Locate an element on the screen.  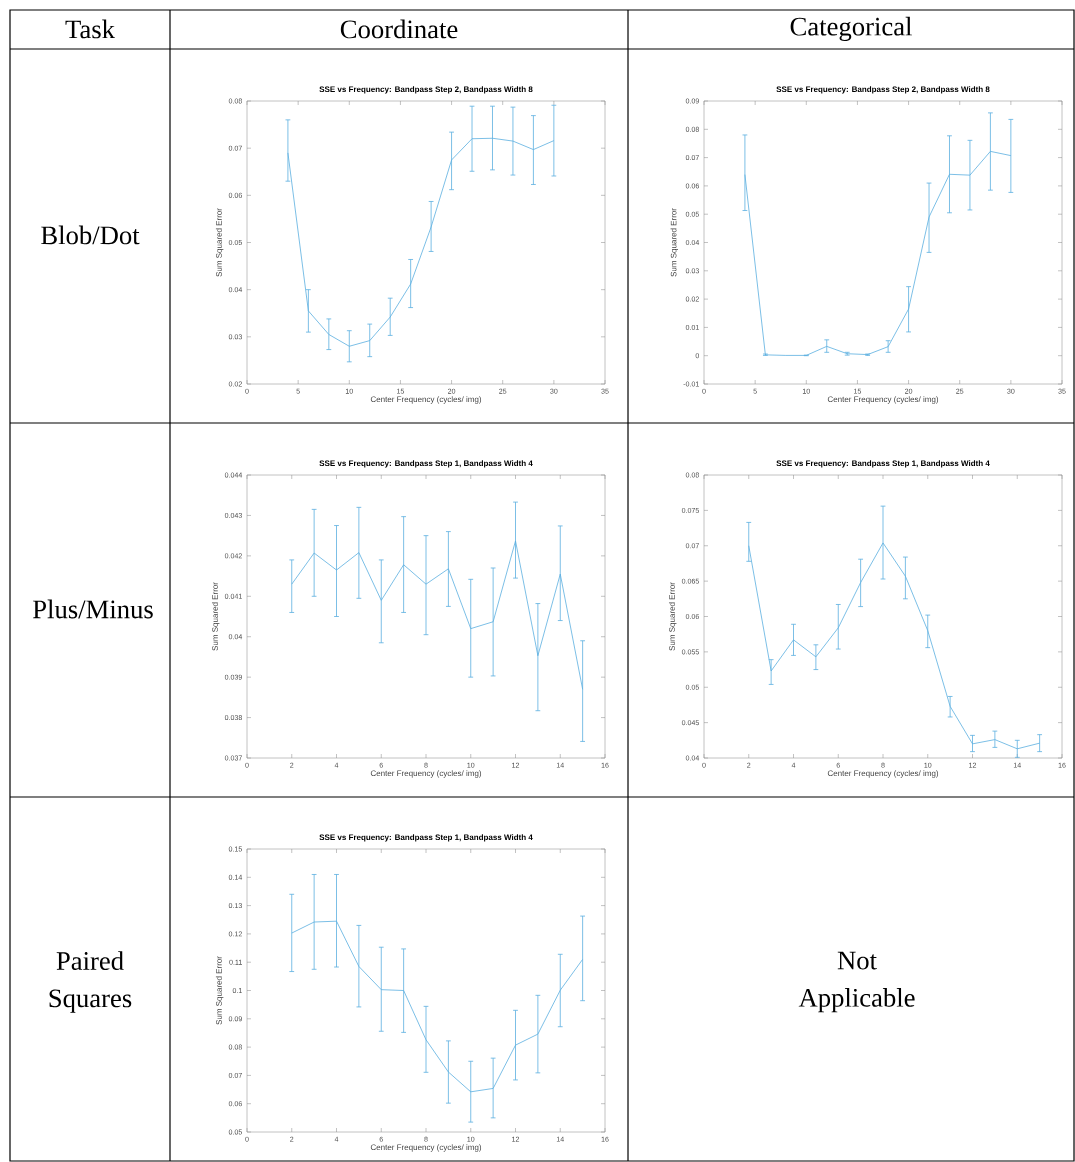
text: Task is located at coordinates (90, 29).